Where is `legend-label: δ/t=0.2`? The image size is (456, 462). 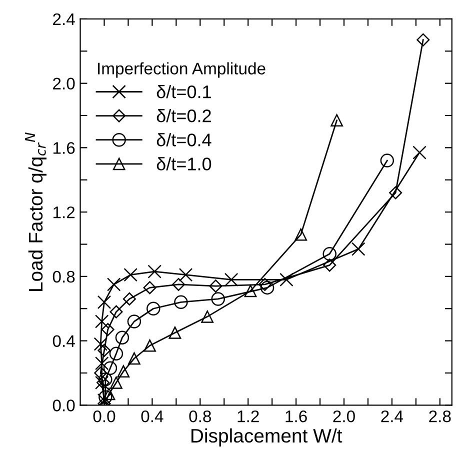
legend-label: δ/t=0.2 is located at coordinates (183, 115).